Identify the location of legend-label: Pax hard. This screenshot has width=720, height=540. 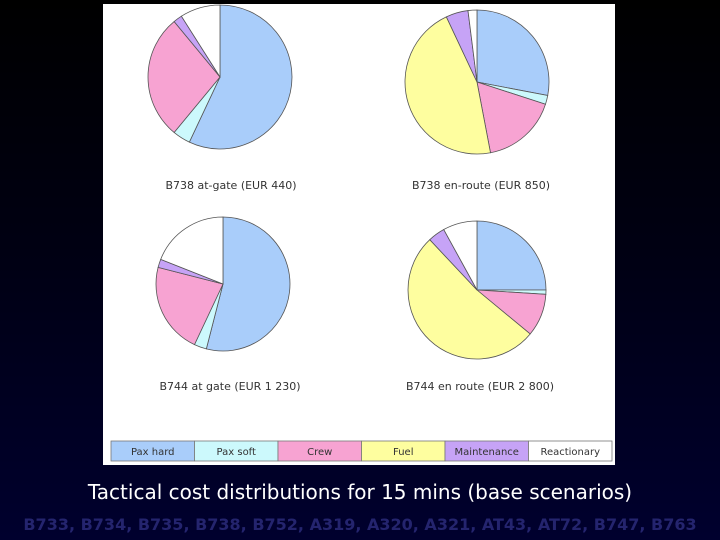
(153, 452).